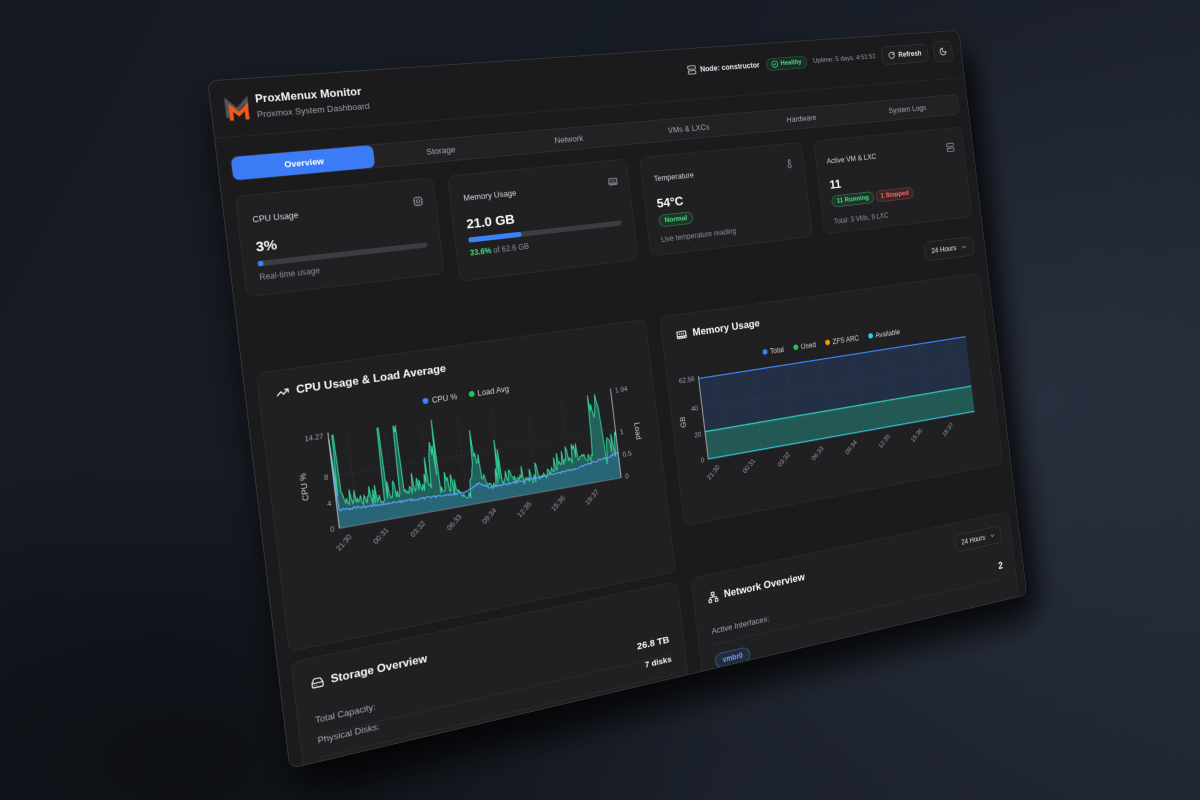 The height and width of the screenshot is (800, 1200). Describe the element at coordinates (682, 422) in the screenshot. I see `svg-text: GB` at that location.